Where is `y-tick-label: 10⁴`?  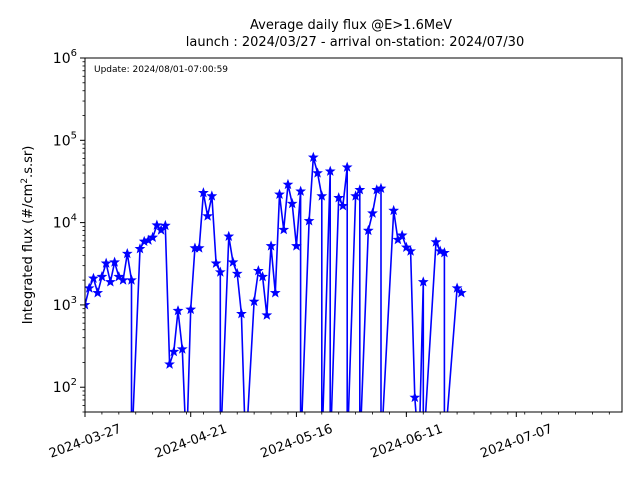 y-tick-label: 10⁴ is located at coordinates (65, 222).